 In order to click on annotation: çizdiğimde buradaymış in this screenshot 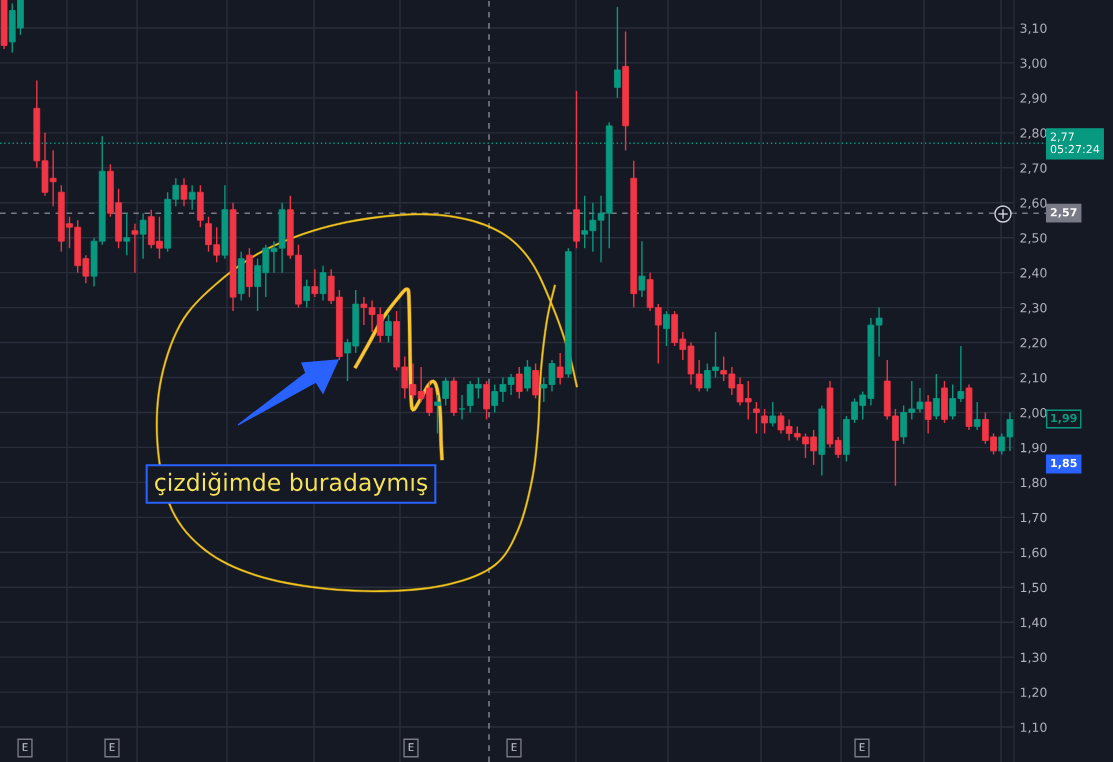, I will do `click(291, 484)`.